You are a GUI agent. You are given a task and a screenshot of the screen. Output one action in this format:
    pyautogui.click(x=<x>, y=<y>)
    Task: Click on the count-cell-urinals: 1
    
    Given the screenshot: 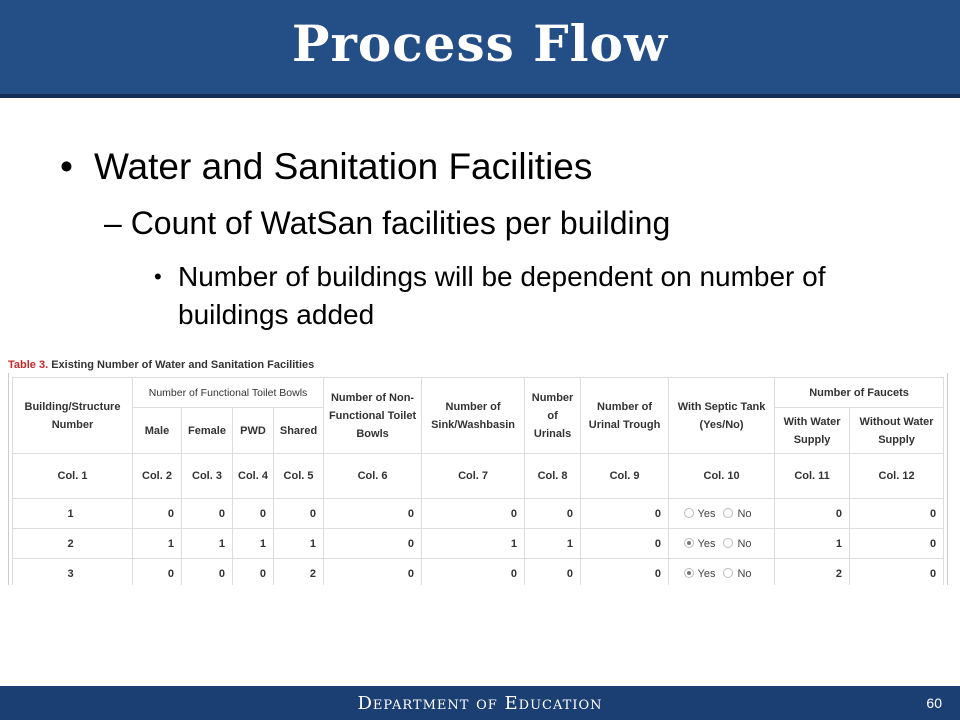 What is the action you would take?
    pyautogui.click(x=553, y=543)
    